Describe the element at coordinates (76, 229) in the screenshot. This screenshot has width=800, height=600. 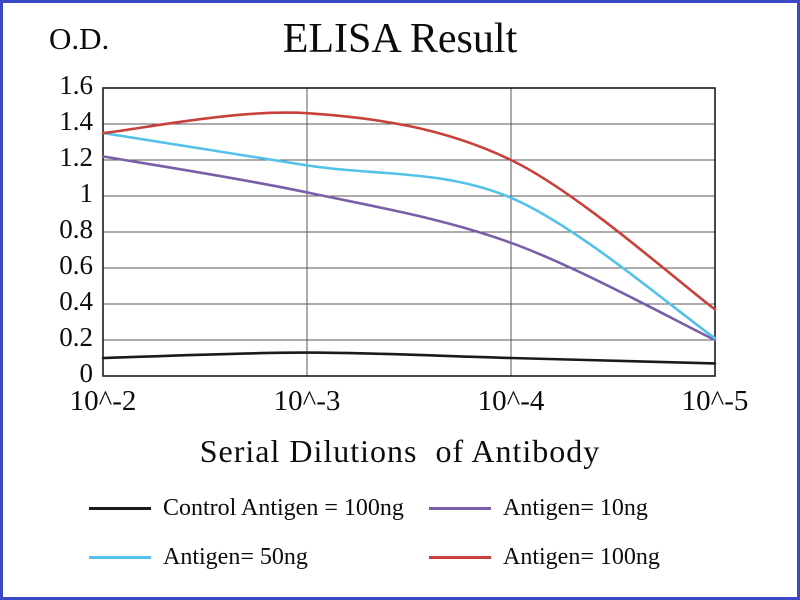
I see `y-tick-label: 0.8` at that location.